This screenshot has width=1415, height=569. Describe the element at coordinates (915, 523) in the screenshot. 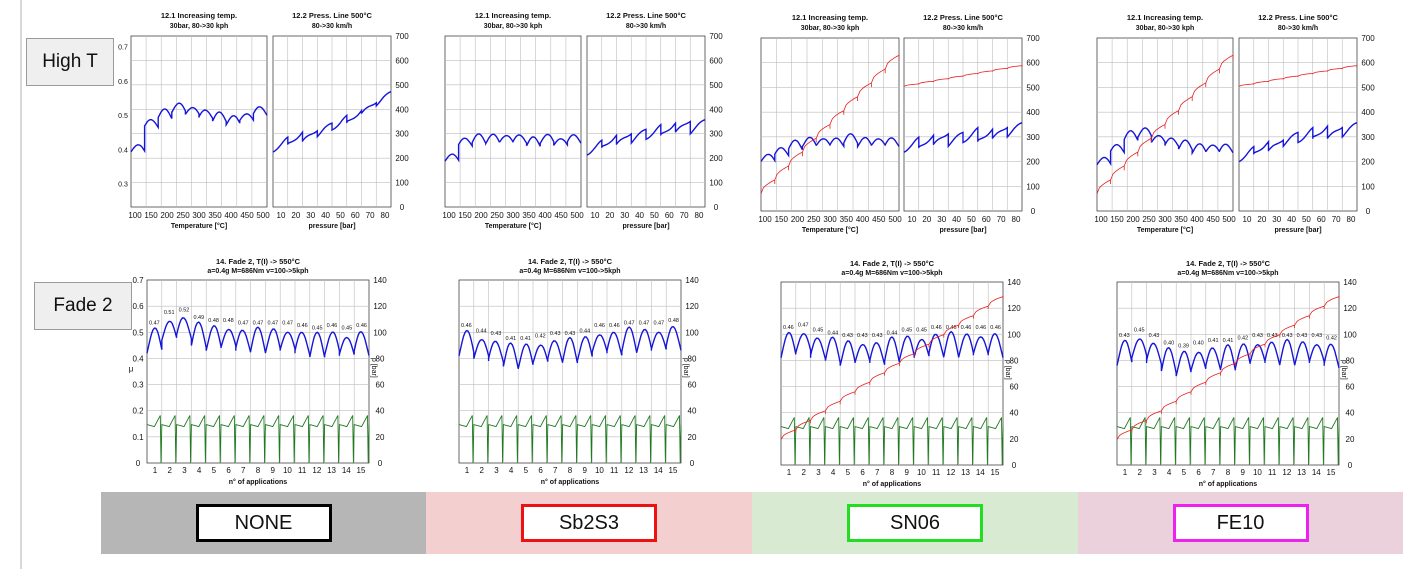

I see `legend-label-sn06: SN06` at that location.